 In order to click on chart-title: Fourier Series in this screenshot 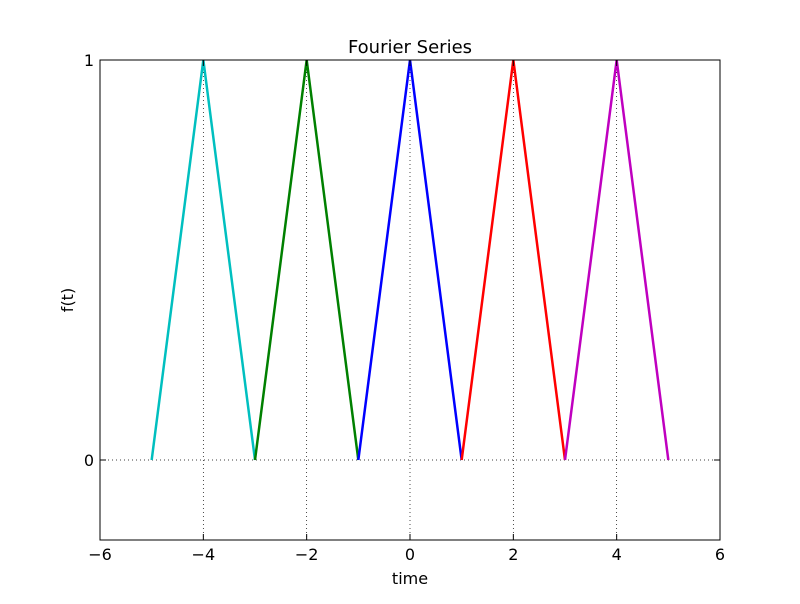, I will do `click(410, 47)`.